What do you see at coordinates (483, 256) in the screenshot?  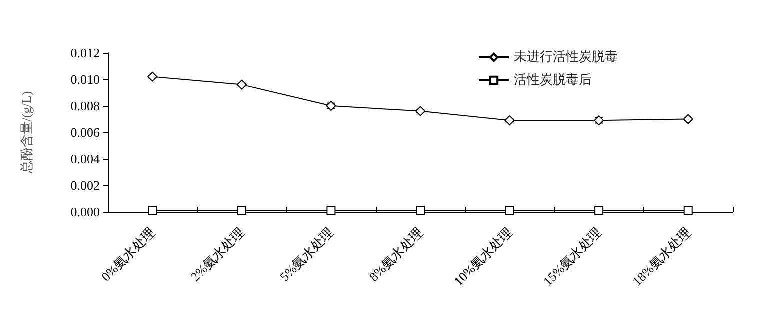 I see `x-tick-label: 10%氨水处理` at bounding box center [483, 256].